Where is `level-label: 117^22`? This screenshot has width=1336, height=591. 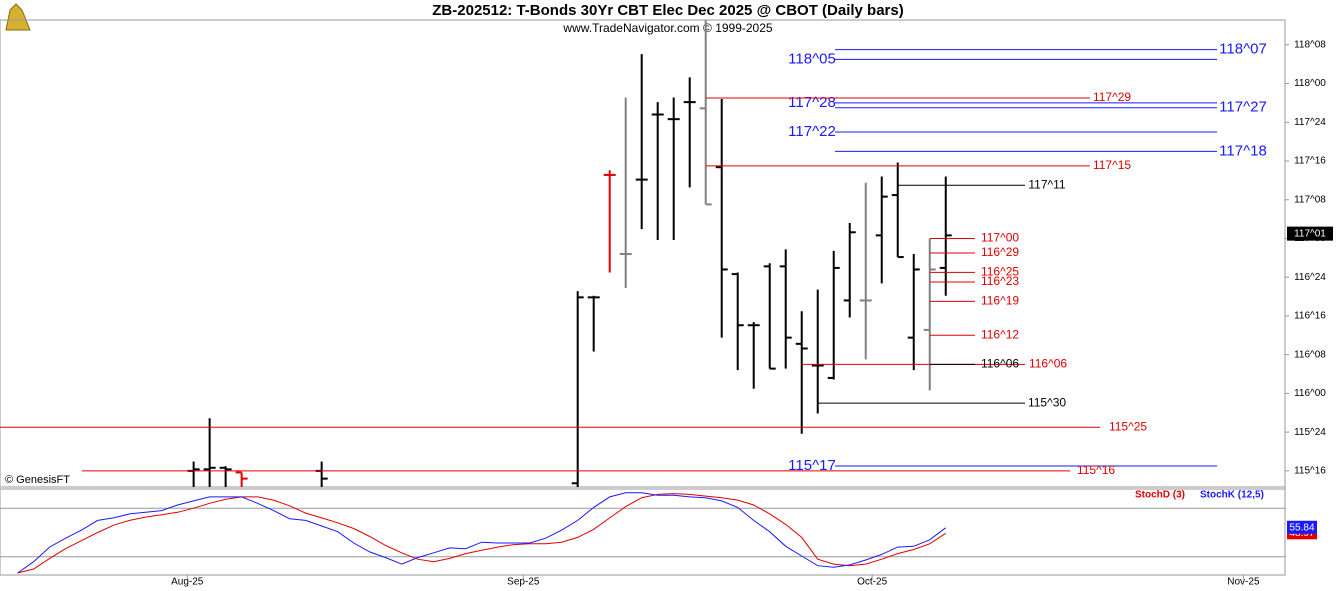 level-label: 117^22 is located at coordinates (812, 131).